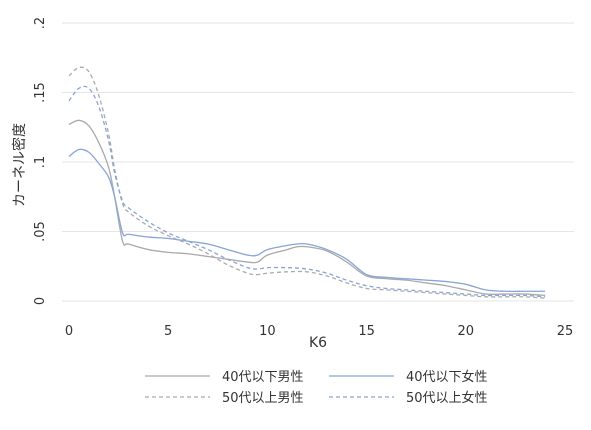  I want to click on x-tick-label: 10, so click(267, 331).